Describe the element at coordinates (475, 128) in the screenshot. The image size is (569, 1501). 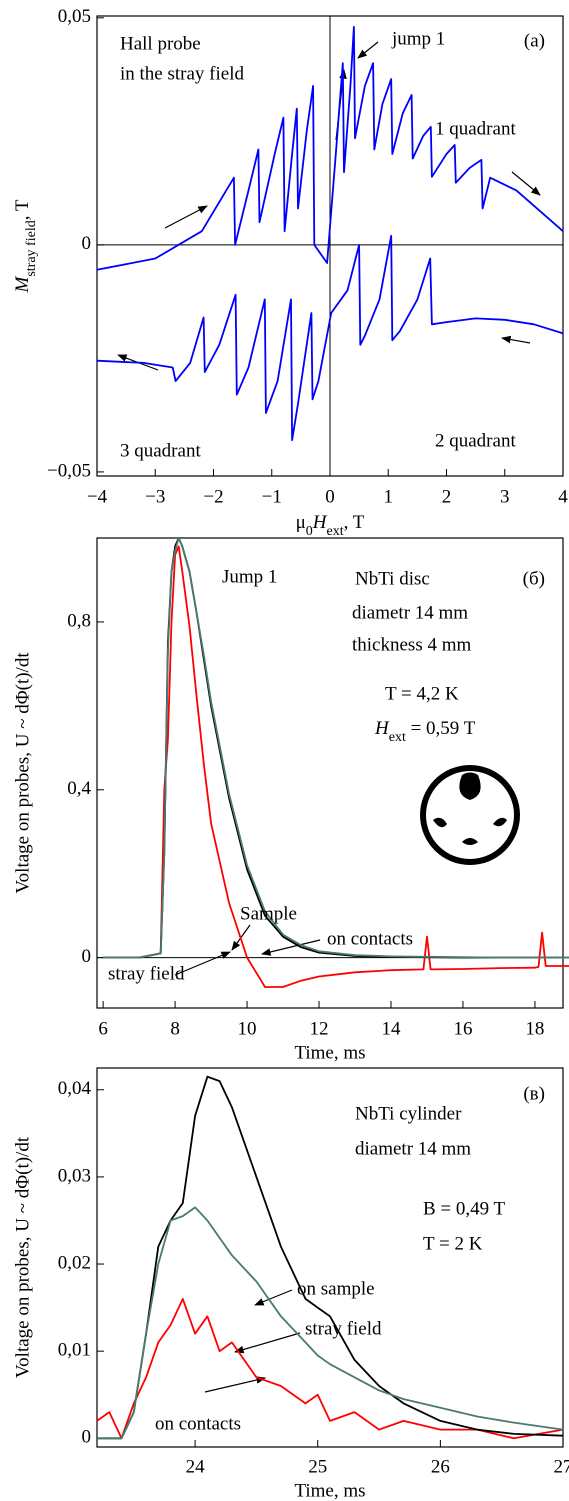
I see `annotation: 1 quadrant` at that location.